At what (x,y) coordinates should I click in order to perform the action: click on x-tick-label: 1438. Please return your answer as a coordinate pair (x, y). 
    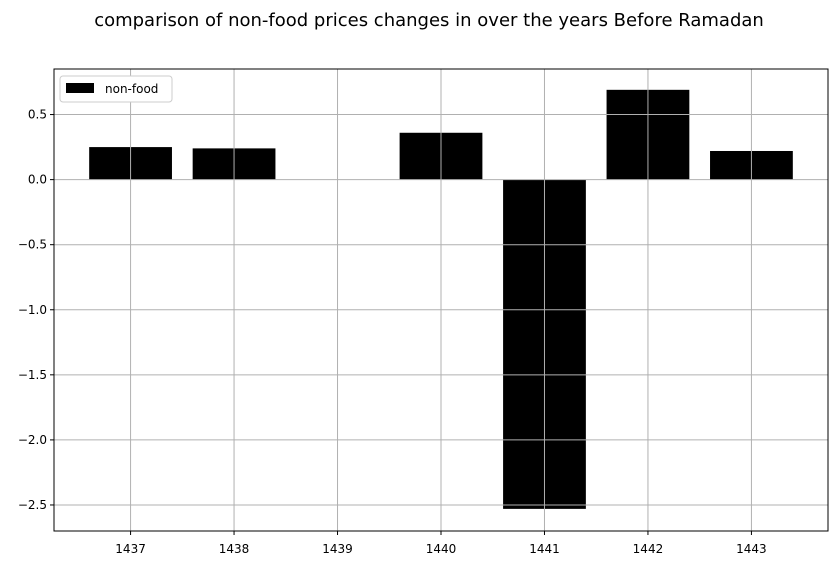
    Looking at the image, I should click on (234, 549).